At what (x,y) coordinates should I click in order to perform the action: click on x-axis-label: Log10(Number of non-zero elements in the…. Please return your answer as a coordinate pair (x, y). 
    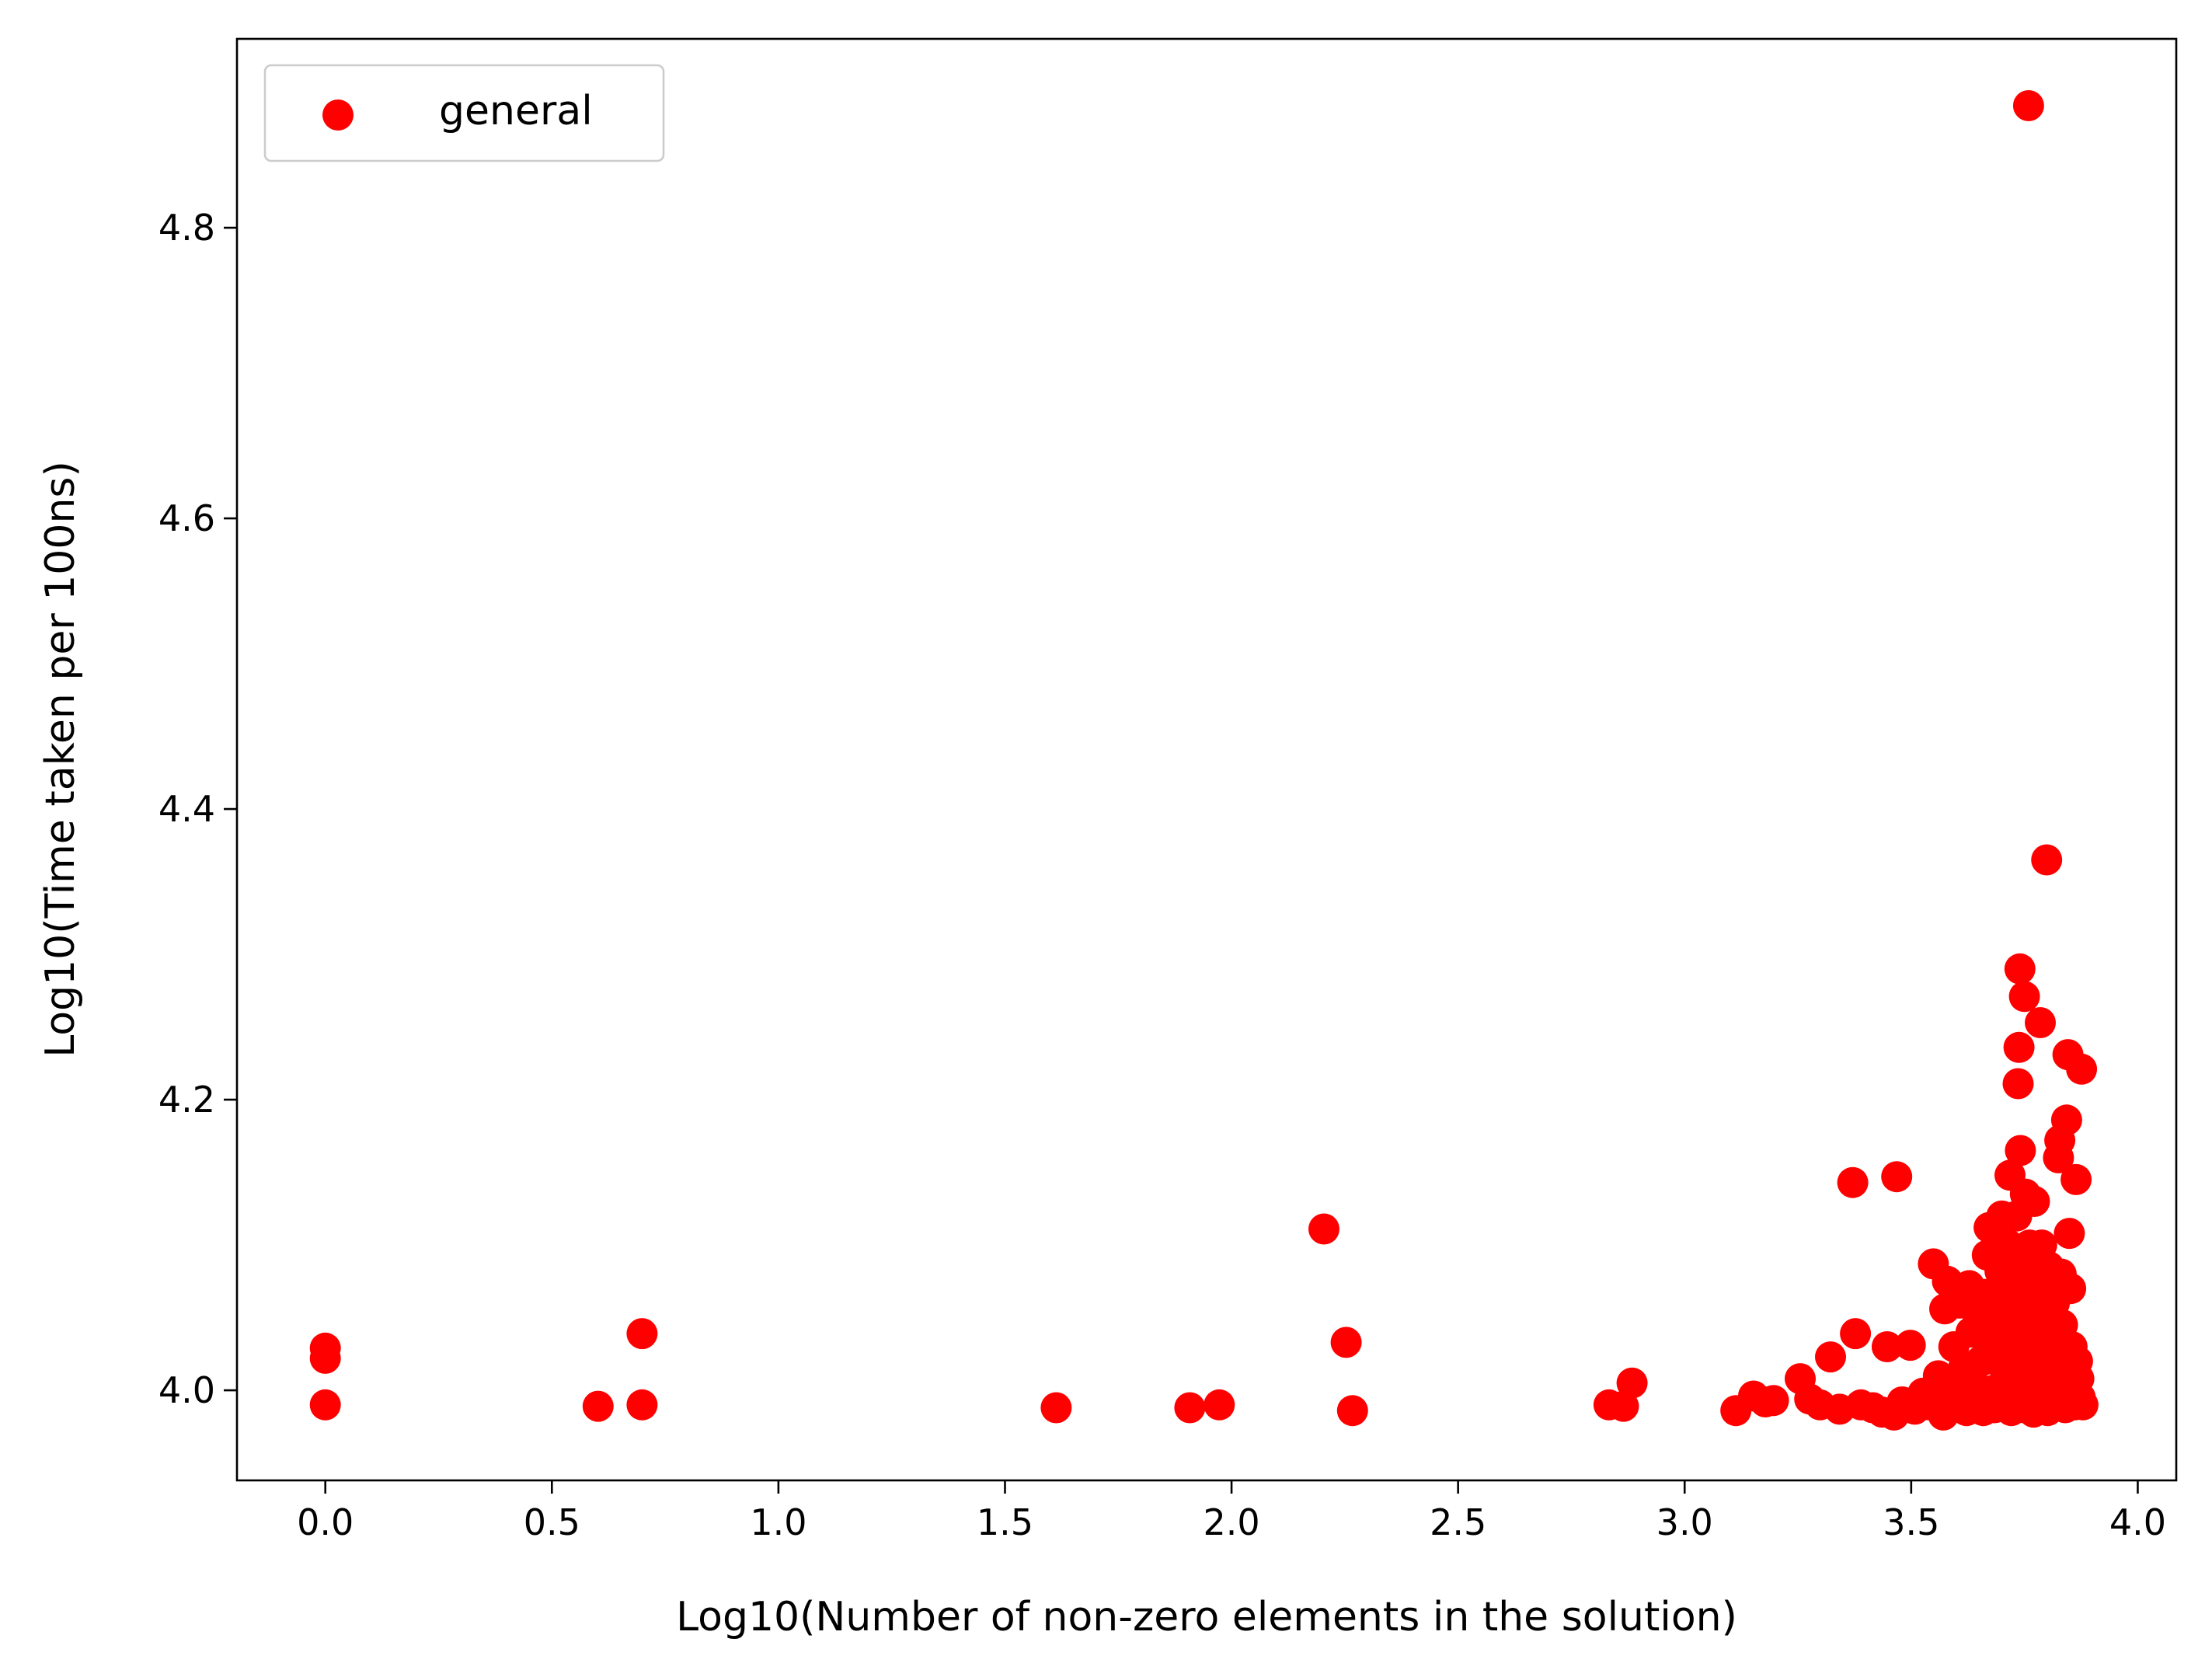
    Looking at the image, I should click on (1206, 1617).